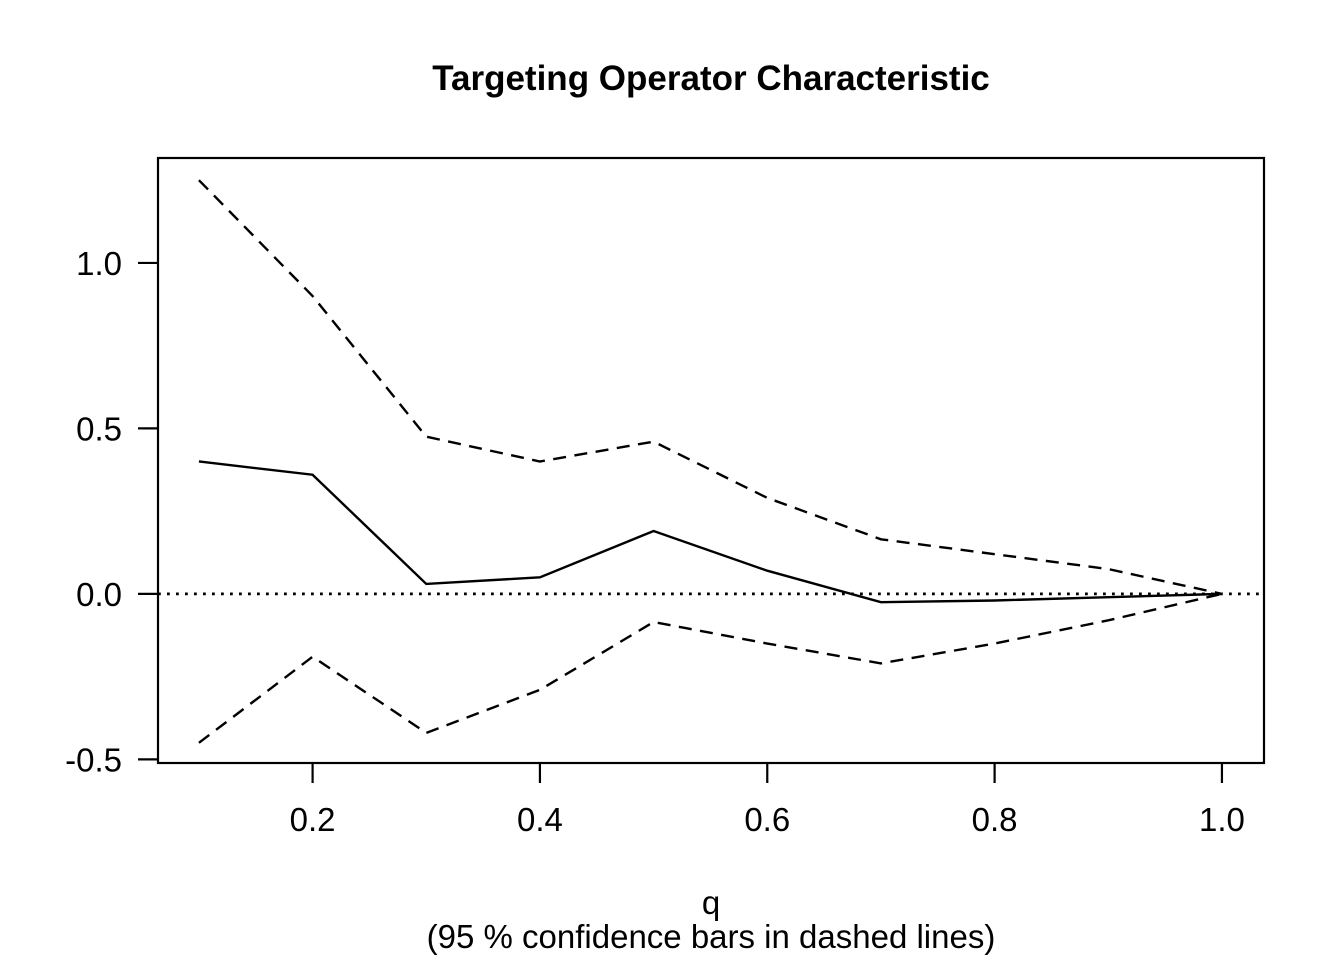  Describe the element at coordinates (711, 902) in the screenshot. I see `x-axis-label: q` at that location.